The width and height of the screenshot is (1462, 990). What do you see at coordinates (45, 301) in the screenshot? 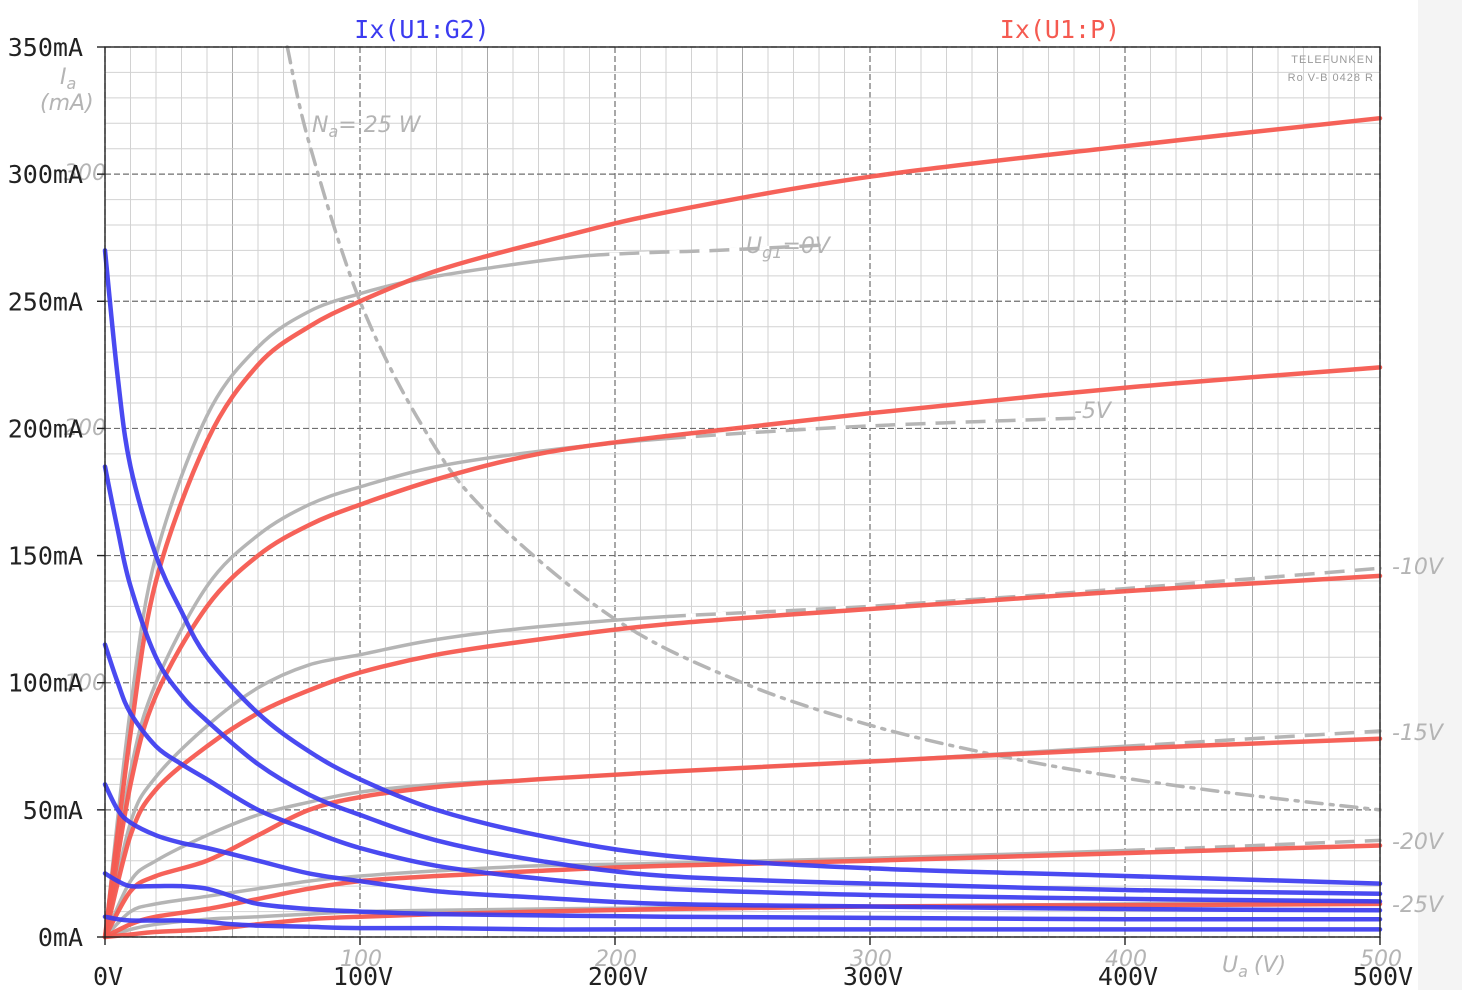
I see `y-tick-label: 250mA` at bounding box center [45, 301].